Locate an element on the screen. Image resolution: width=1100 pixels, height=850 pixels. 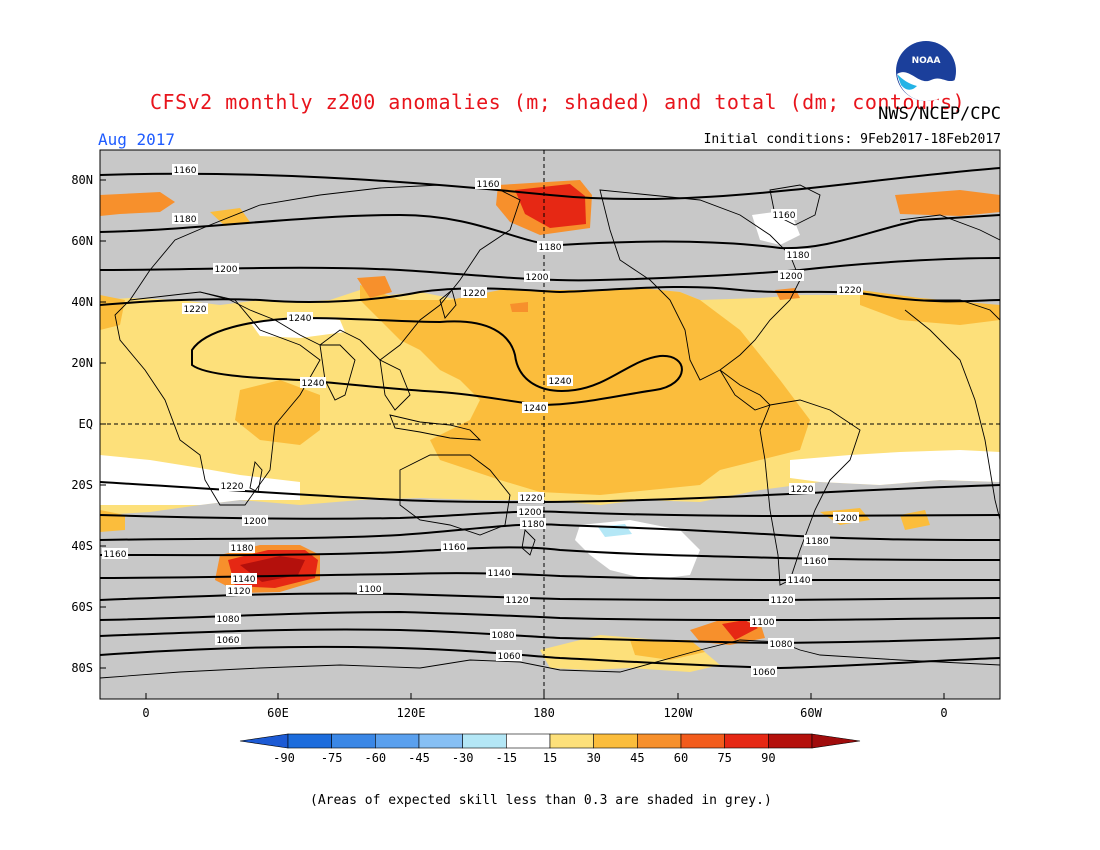
north-america-coastline is located at coordinates (700, 285).